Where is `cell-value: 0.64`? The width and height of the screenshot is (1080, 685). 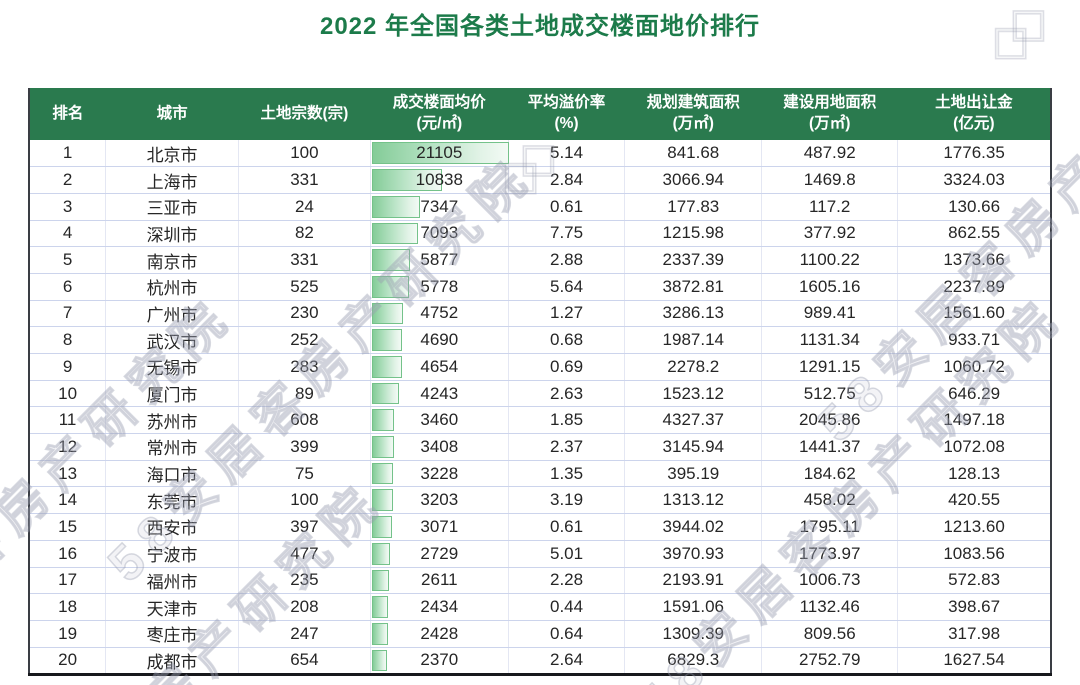
cell-value: 0.64 is located at coordinates (567, 633).